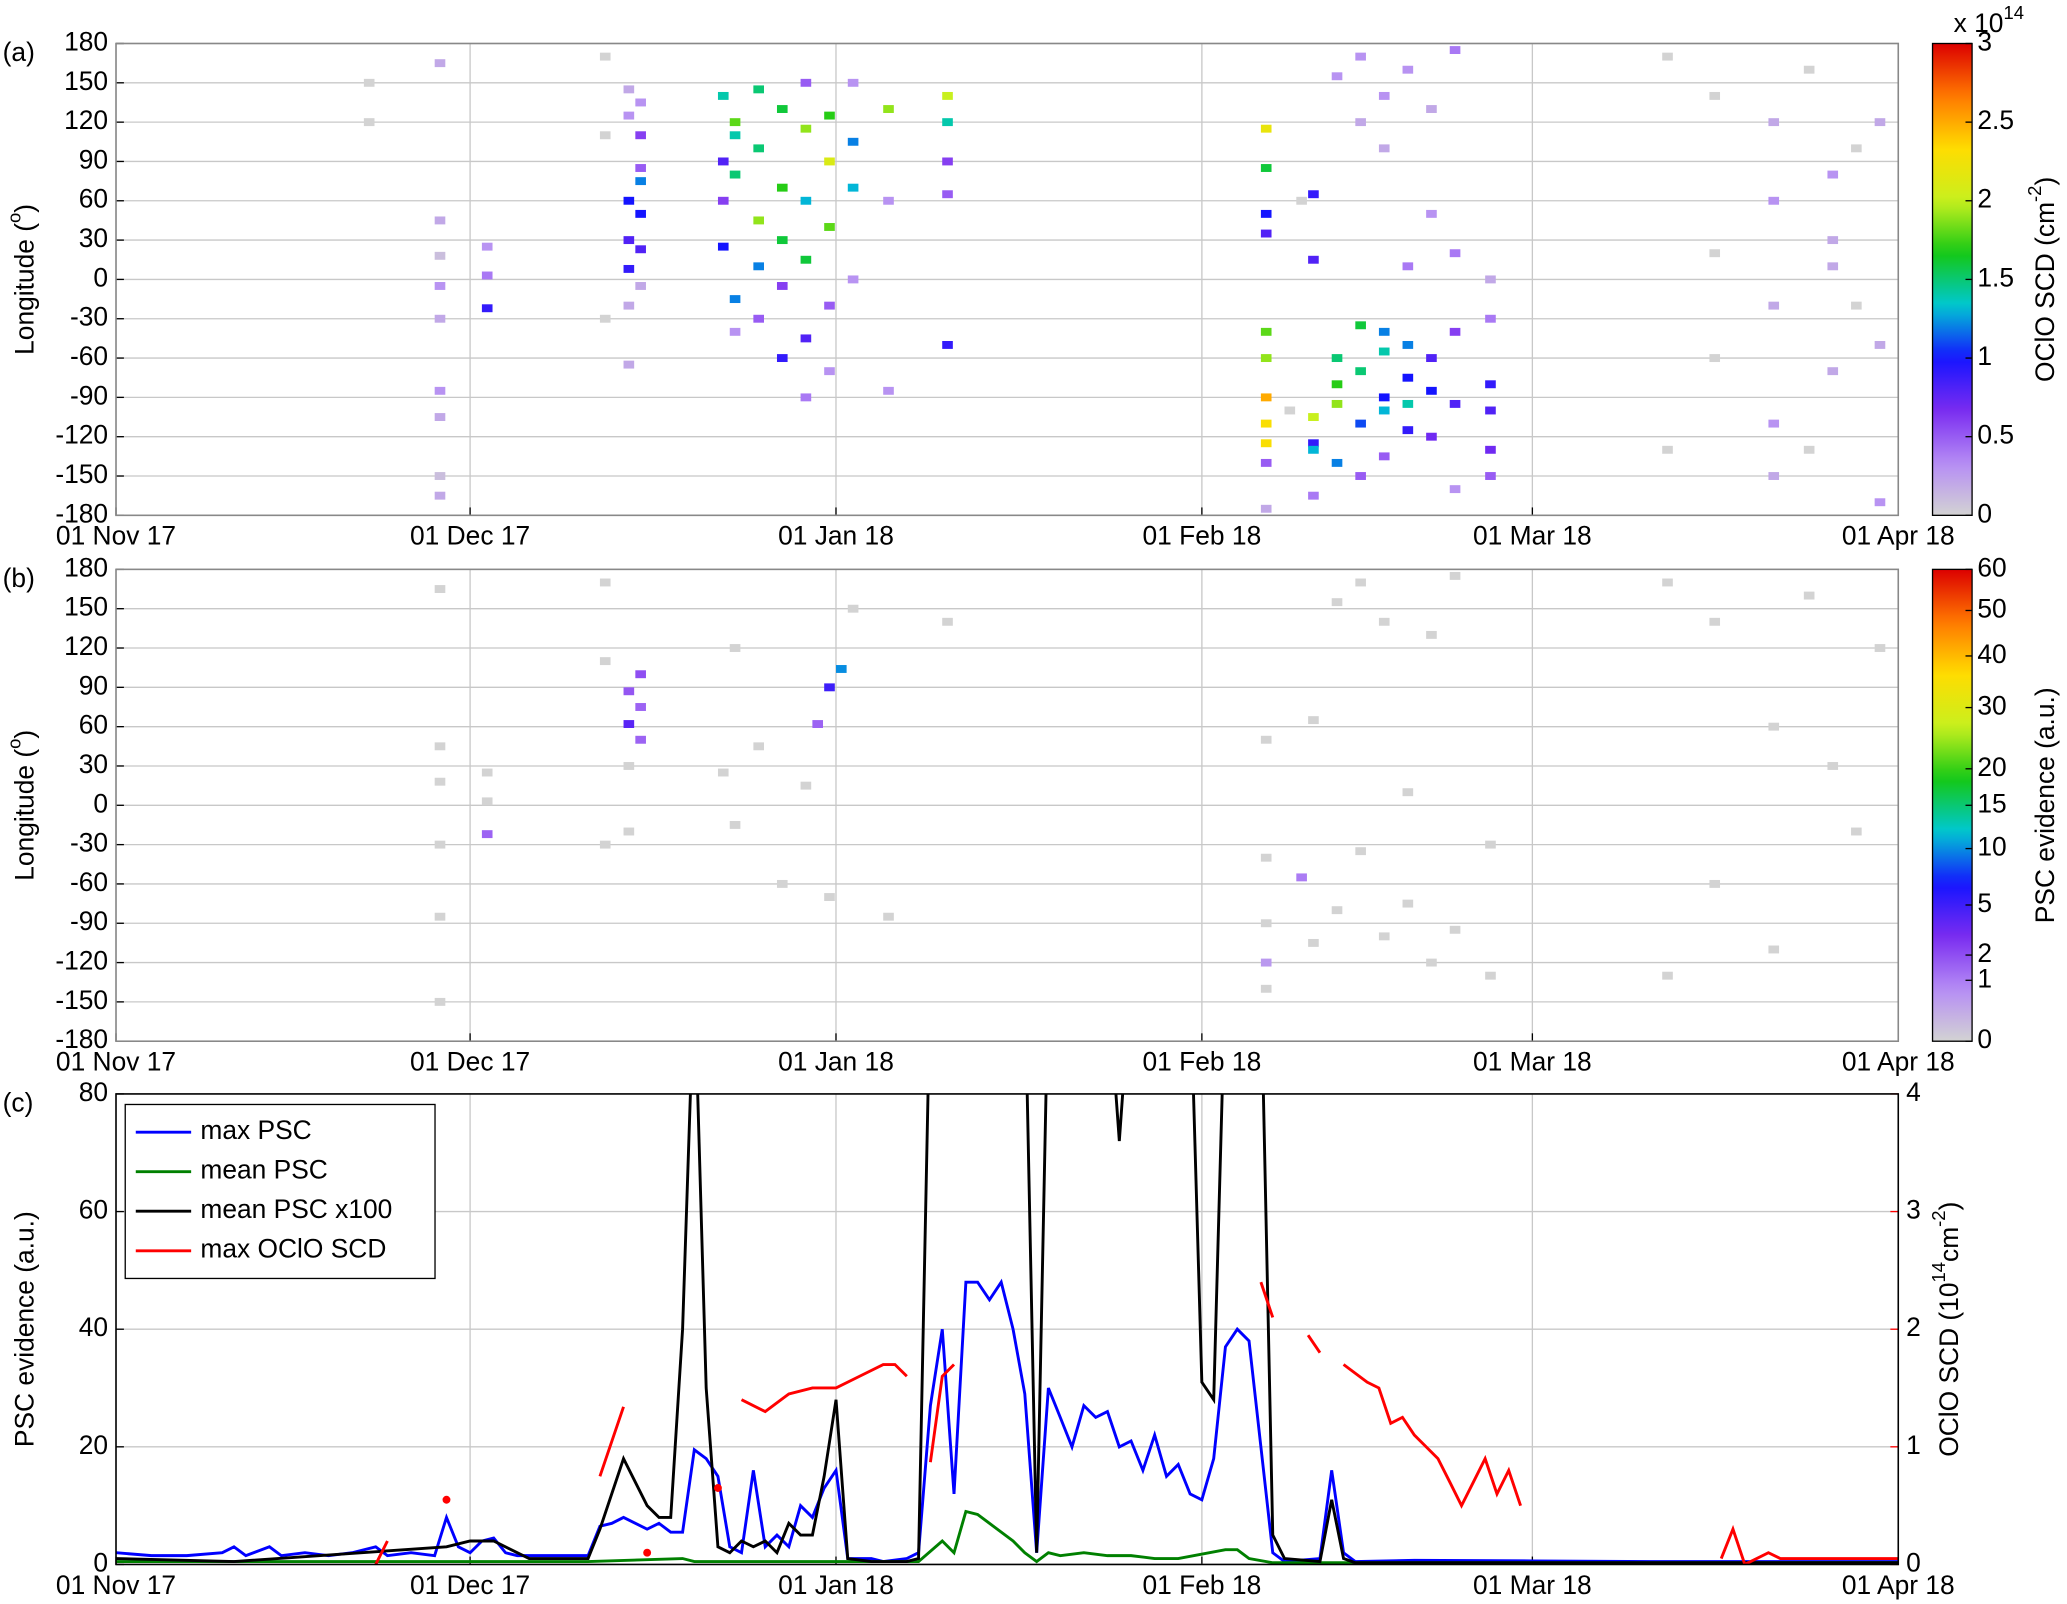 The height and width of the screenshot is (1604, 2067). Describe the element at coordinates (1984, 1039) in the screenshot. I see `colorbar-tick-label: 0` at that location.